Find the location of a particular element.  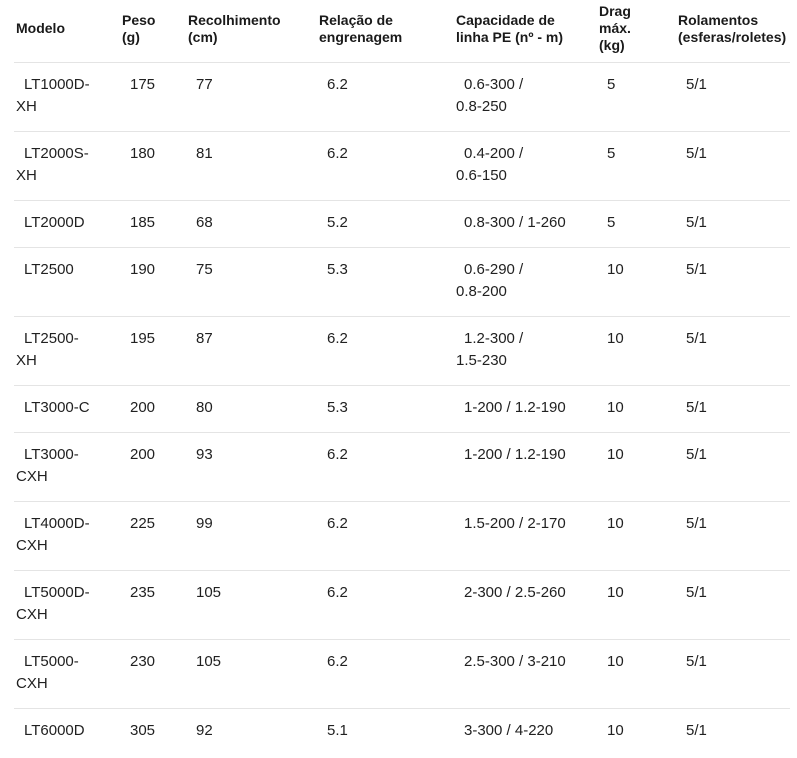

table-row: LT6000D 305 92 5.1 3-300 / 4-220 10 5/1 is located at coordinates (402, 732).